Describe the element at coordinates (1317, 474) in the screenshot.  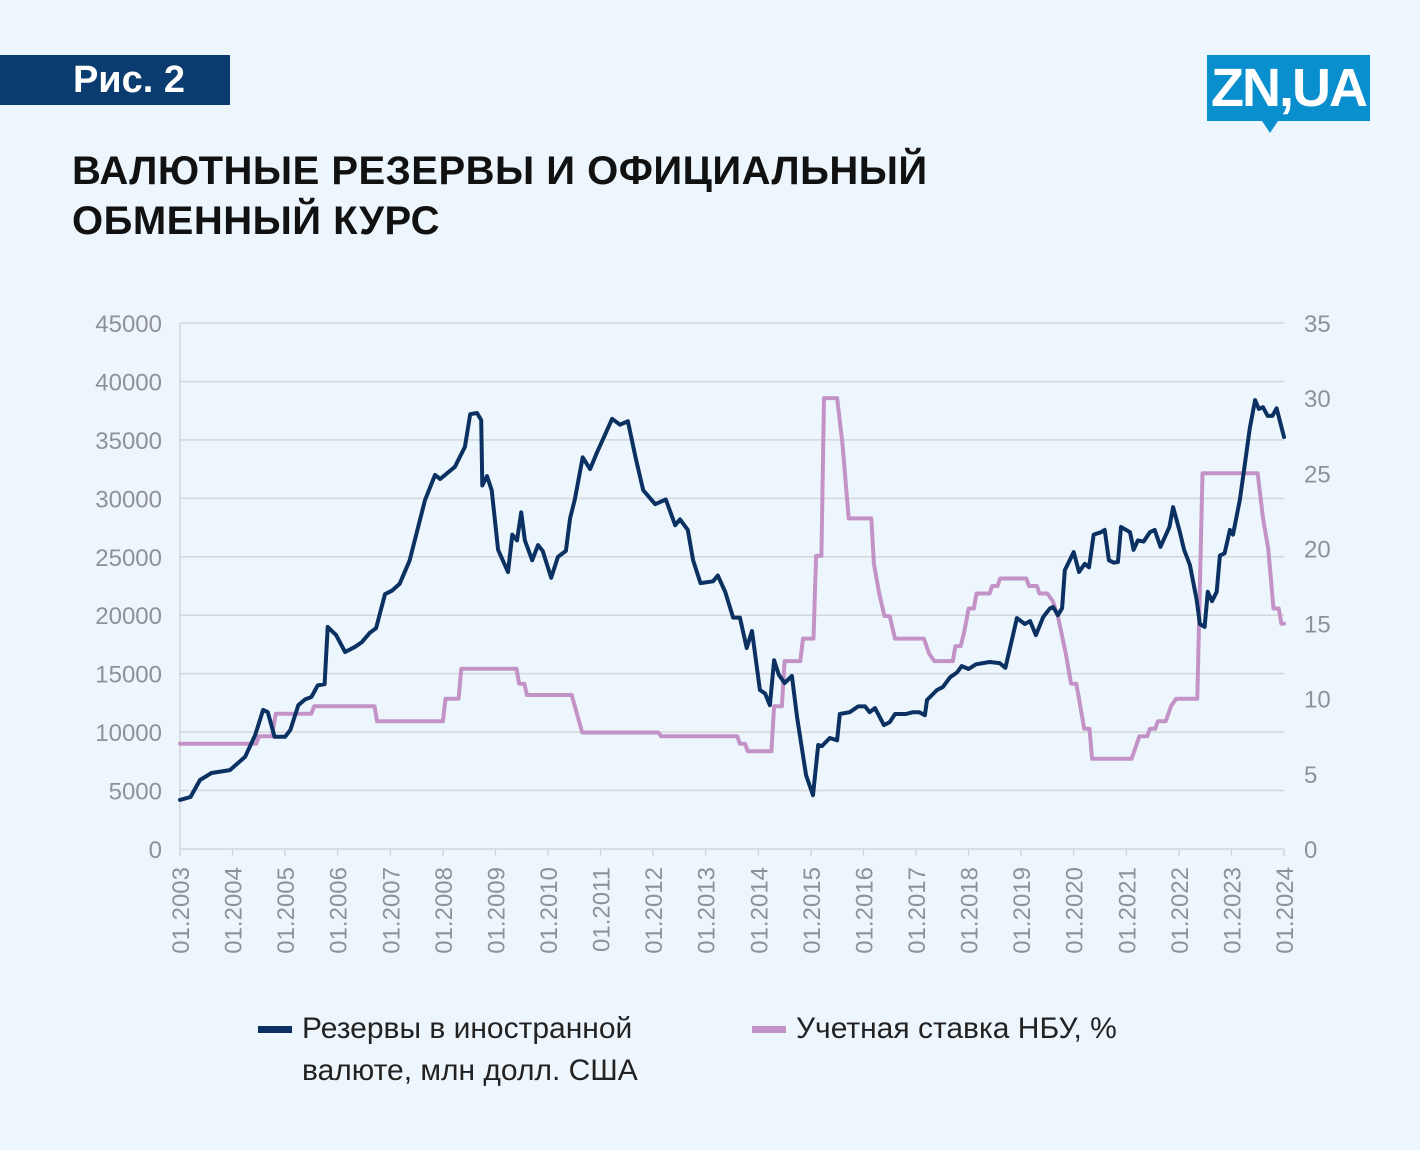
I see `y-right-tick-label: 25` at that location.